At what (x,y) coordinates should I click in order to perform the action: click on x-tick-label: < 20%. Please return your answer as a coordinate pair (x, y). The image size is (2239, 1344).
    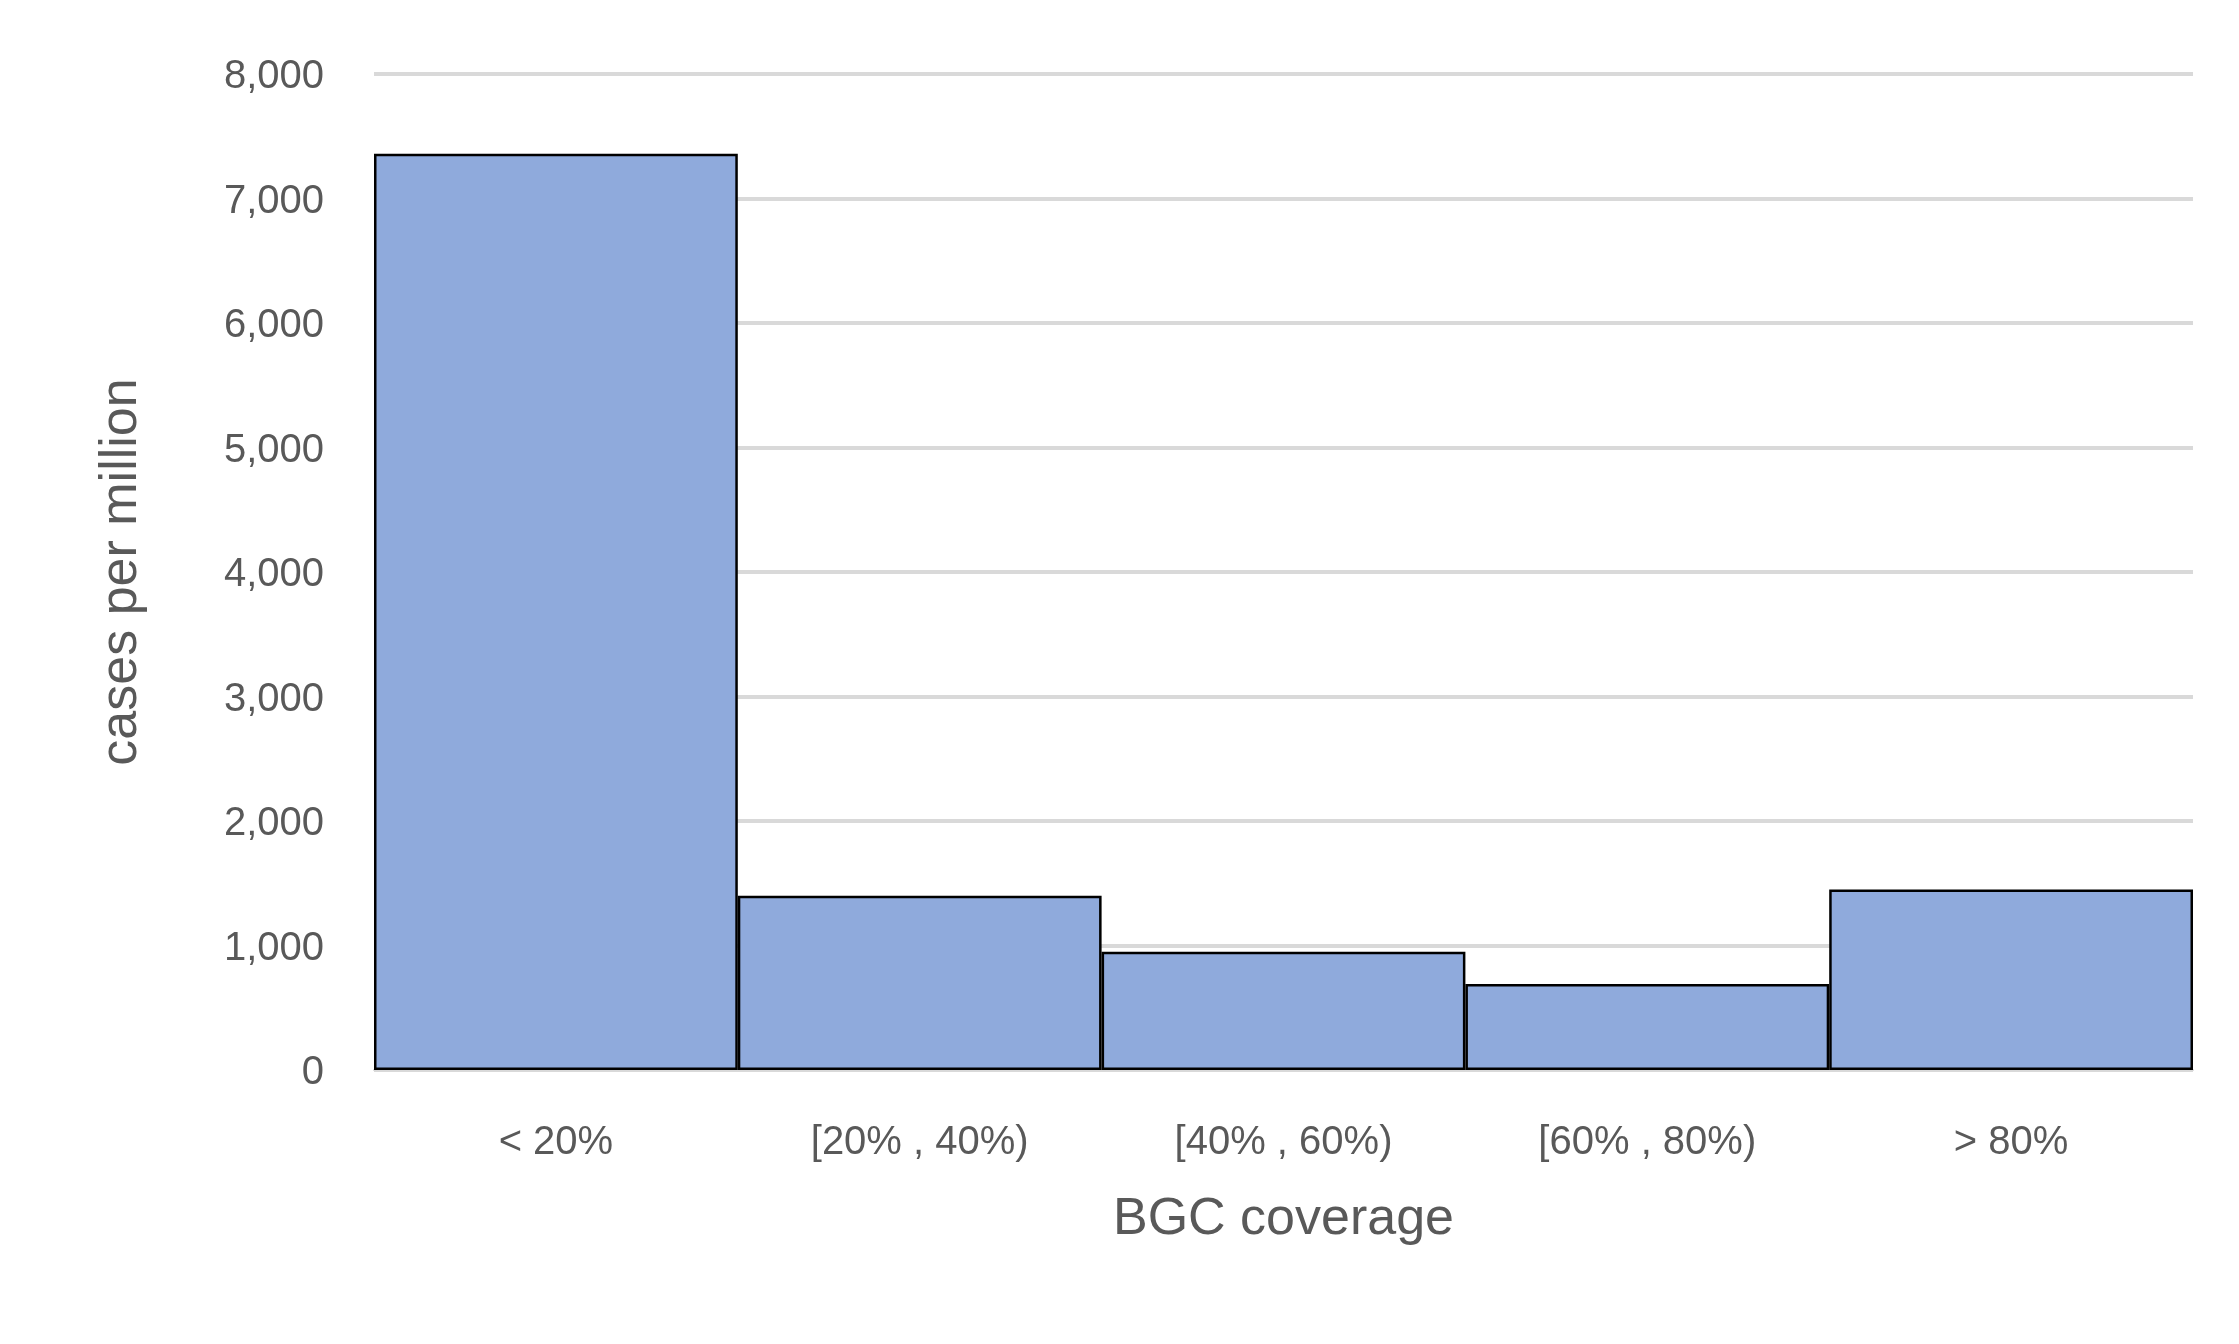
    Looking at the image, I should click on (556, 1140).